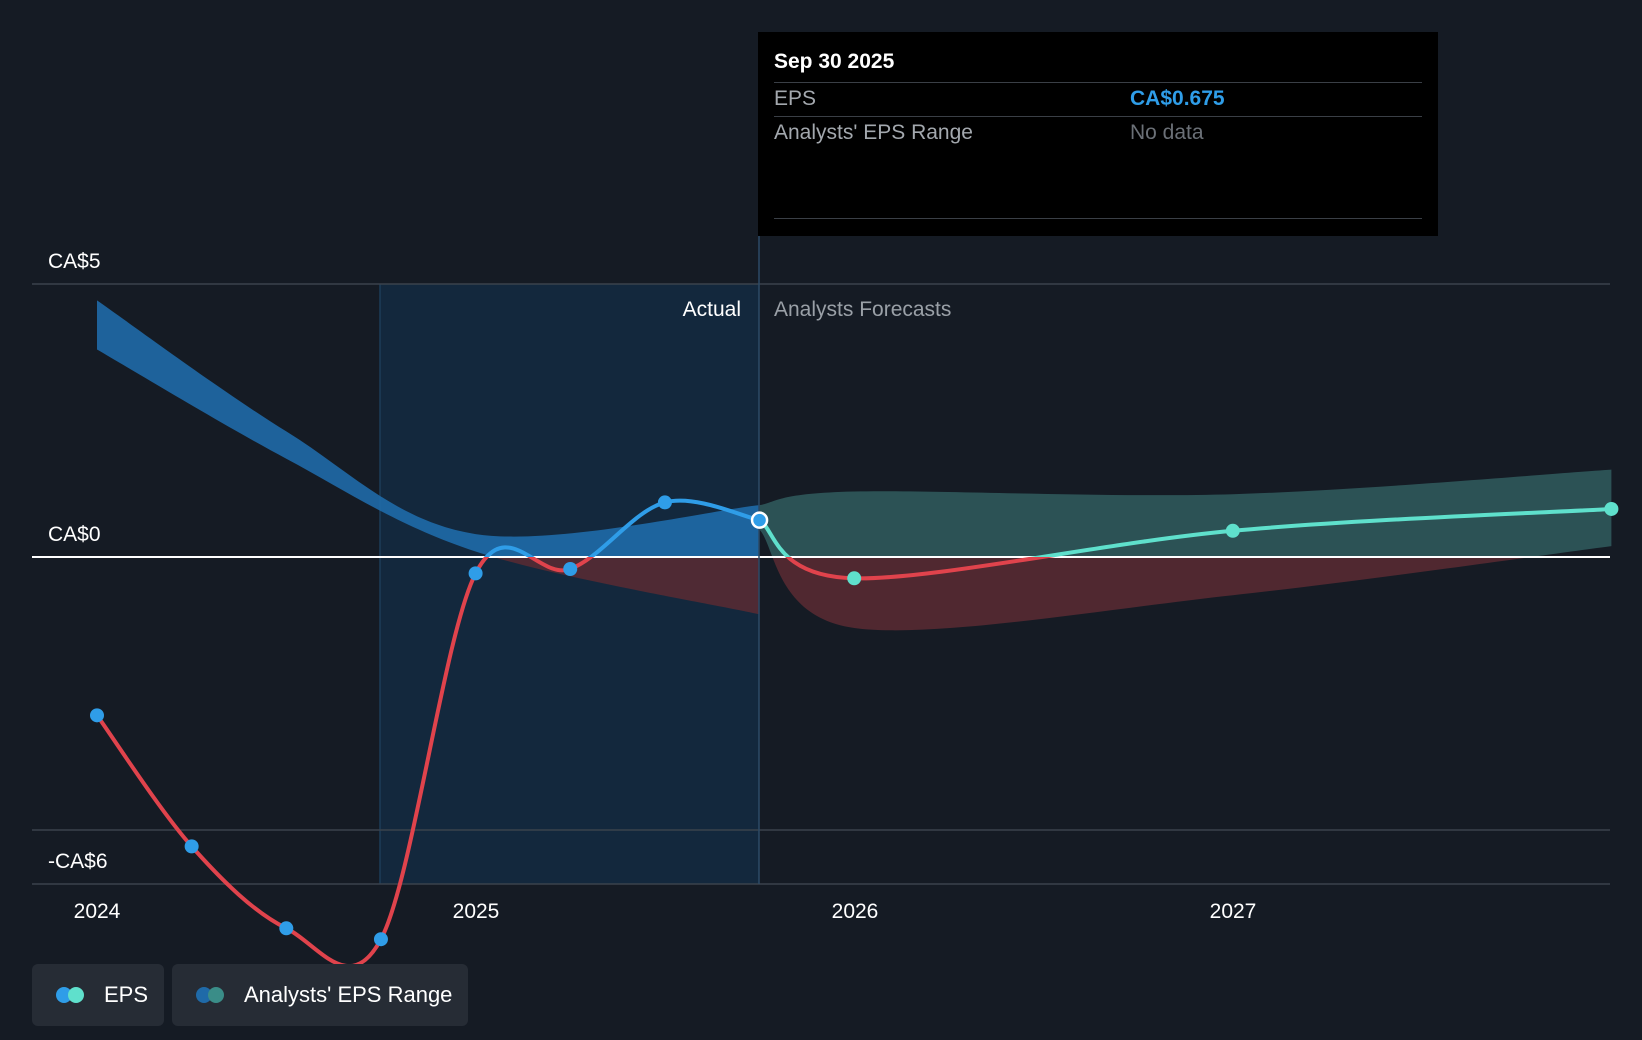 This screenshot has height=1040, width=1642. Describe the element at coordinates (862, 309) in the screenshot. I see `forecast-section-label: Analysts Forecasts` at that location.